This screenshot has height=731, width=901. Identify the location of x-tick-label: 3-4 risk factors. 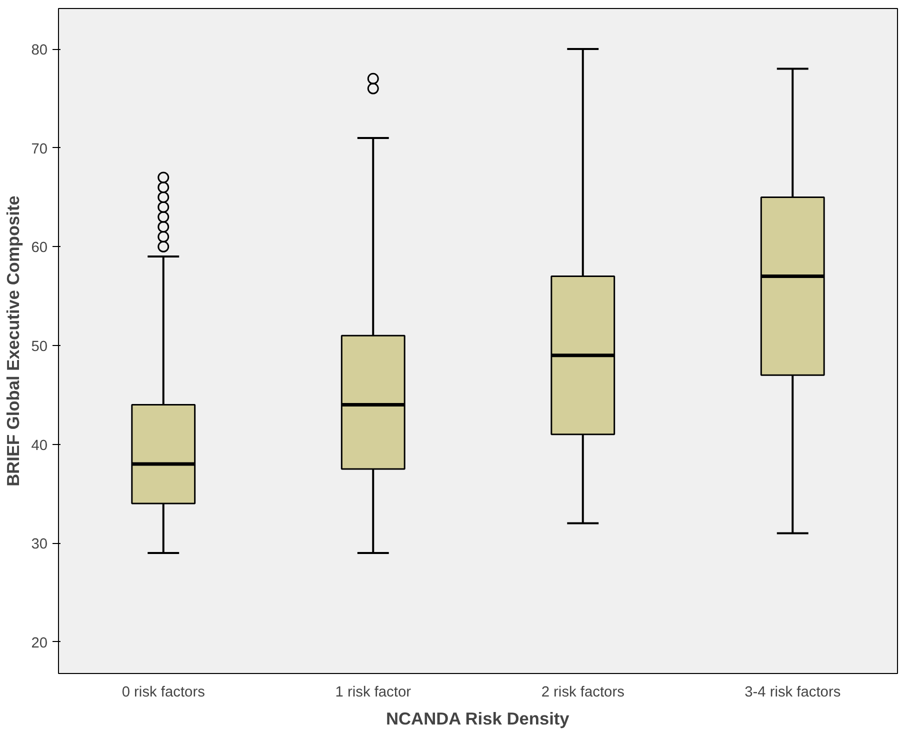
(792, 692).